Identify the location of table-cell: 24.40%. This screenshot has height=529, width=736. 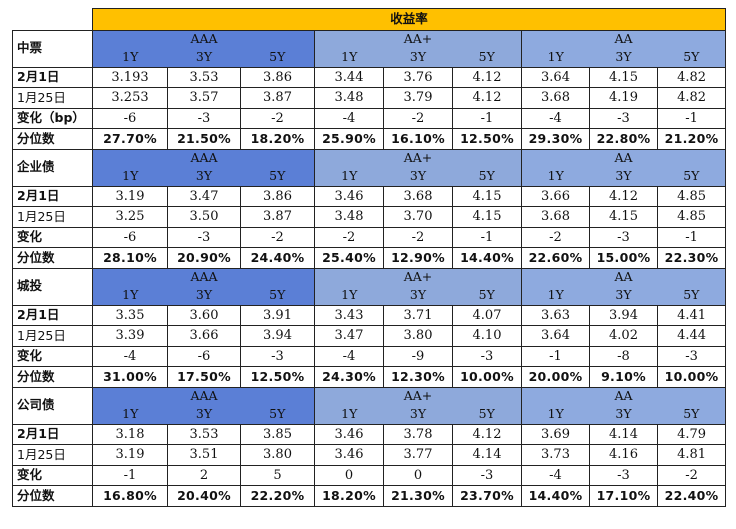
(277, 258).